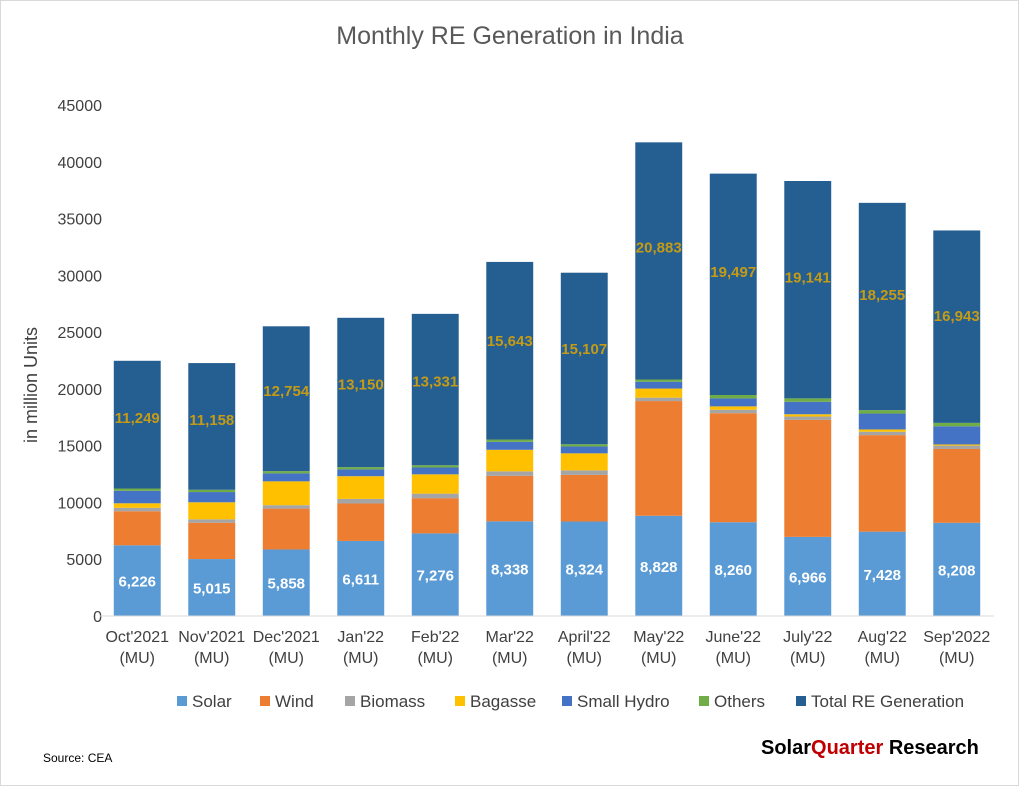 This screenshot has height=786, width=1019. Describe the element at coordinates (584, 570) in the screenshot. I see `data-label-solar: 8,324` at that location.